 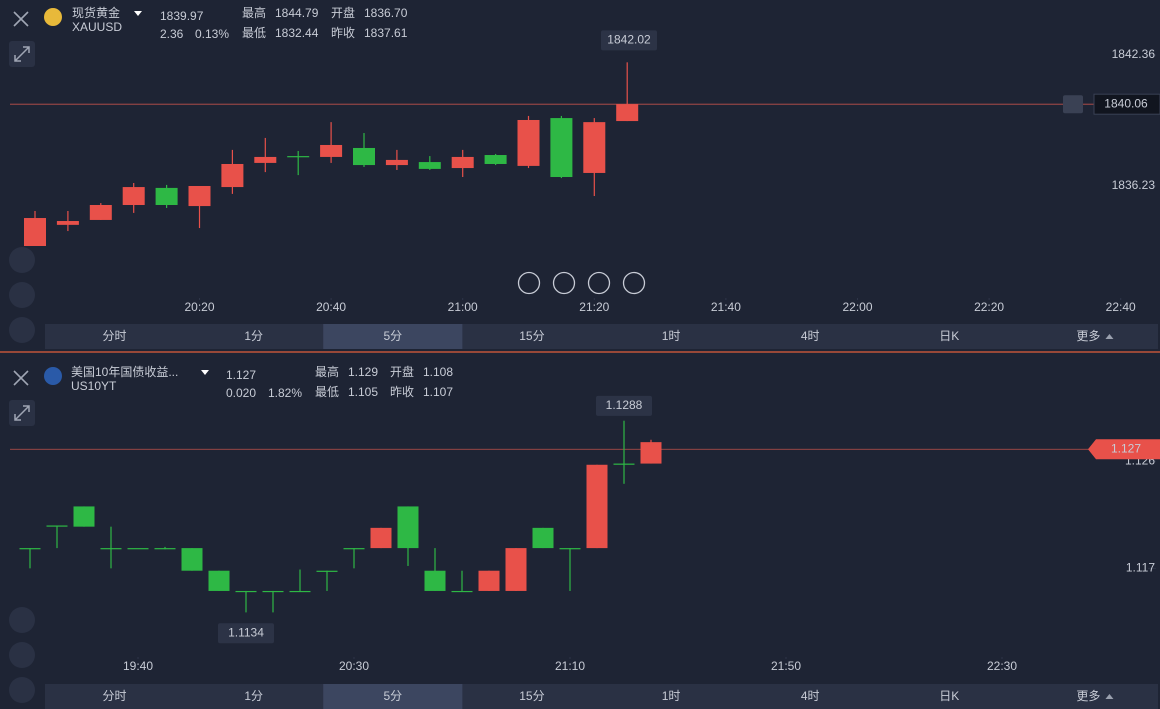 I want to click on change: 2.36, so click(x=172, y=34).